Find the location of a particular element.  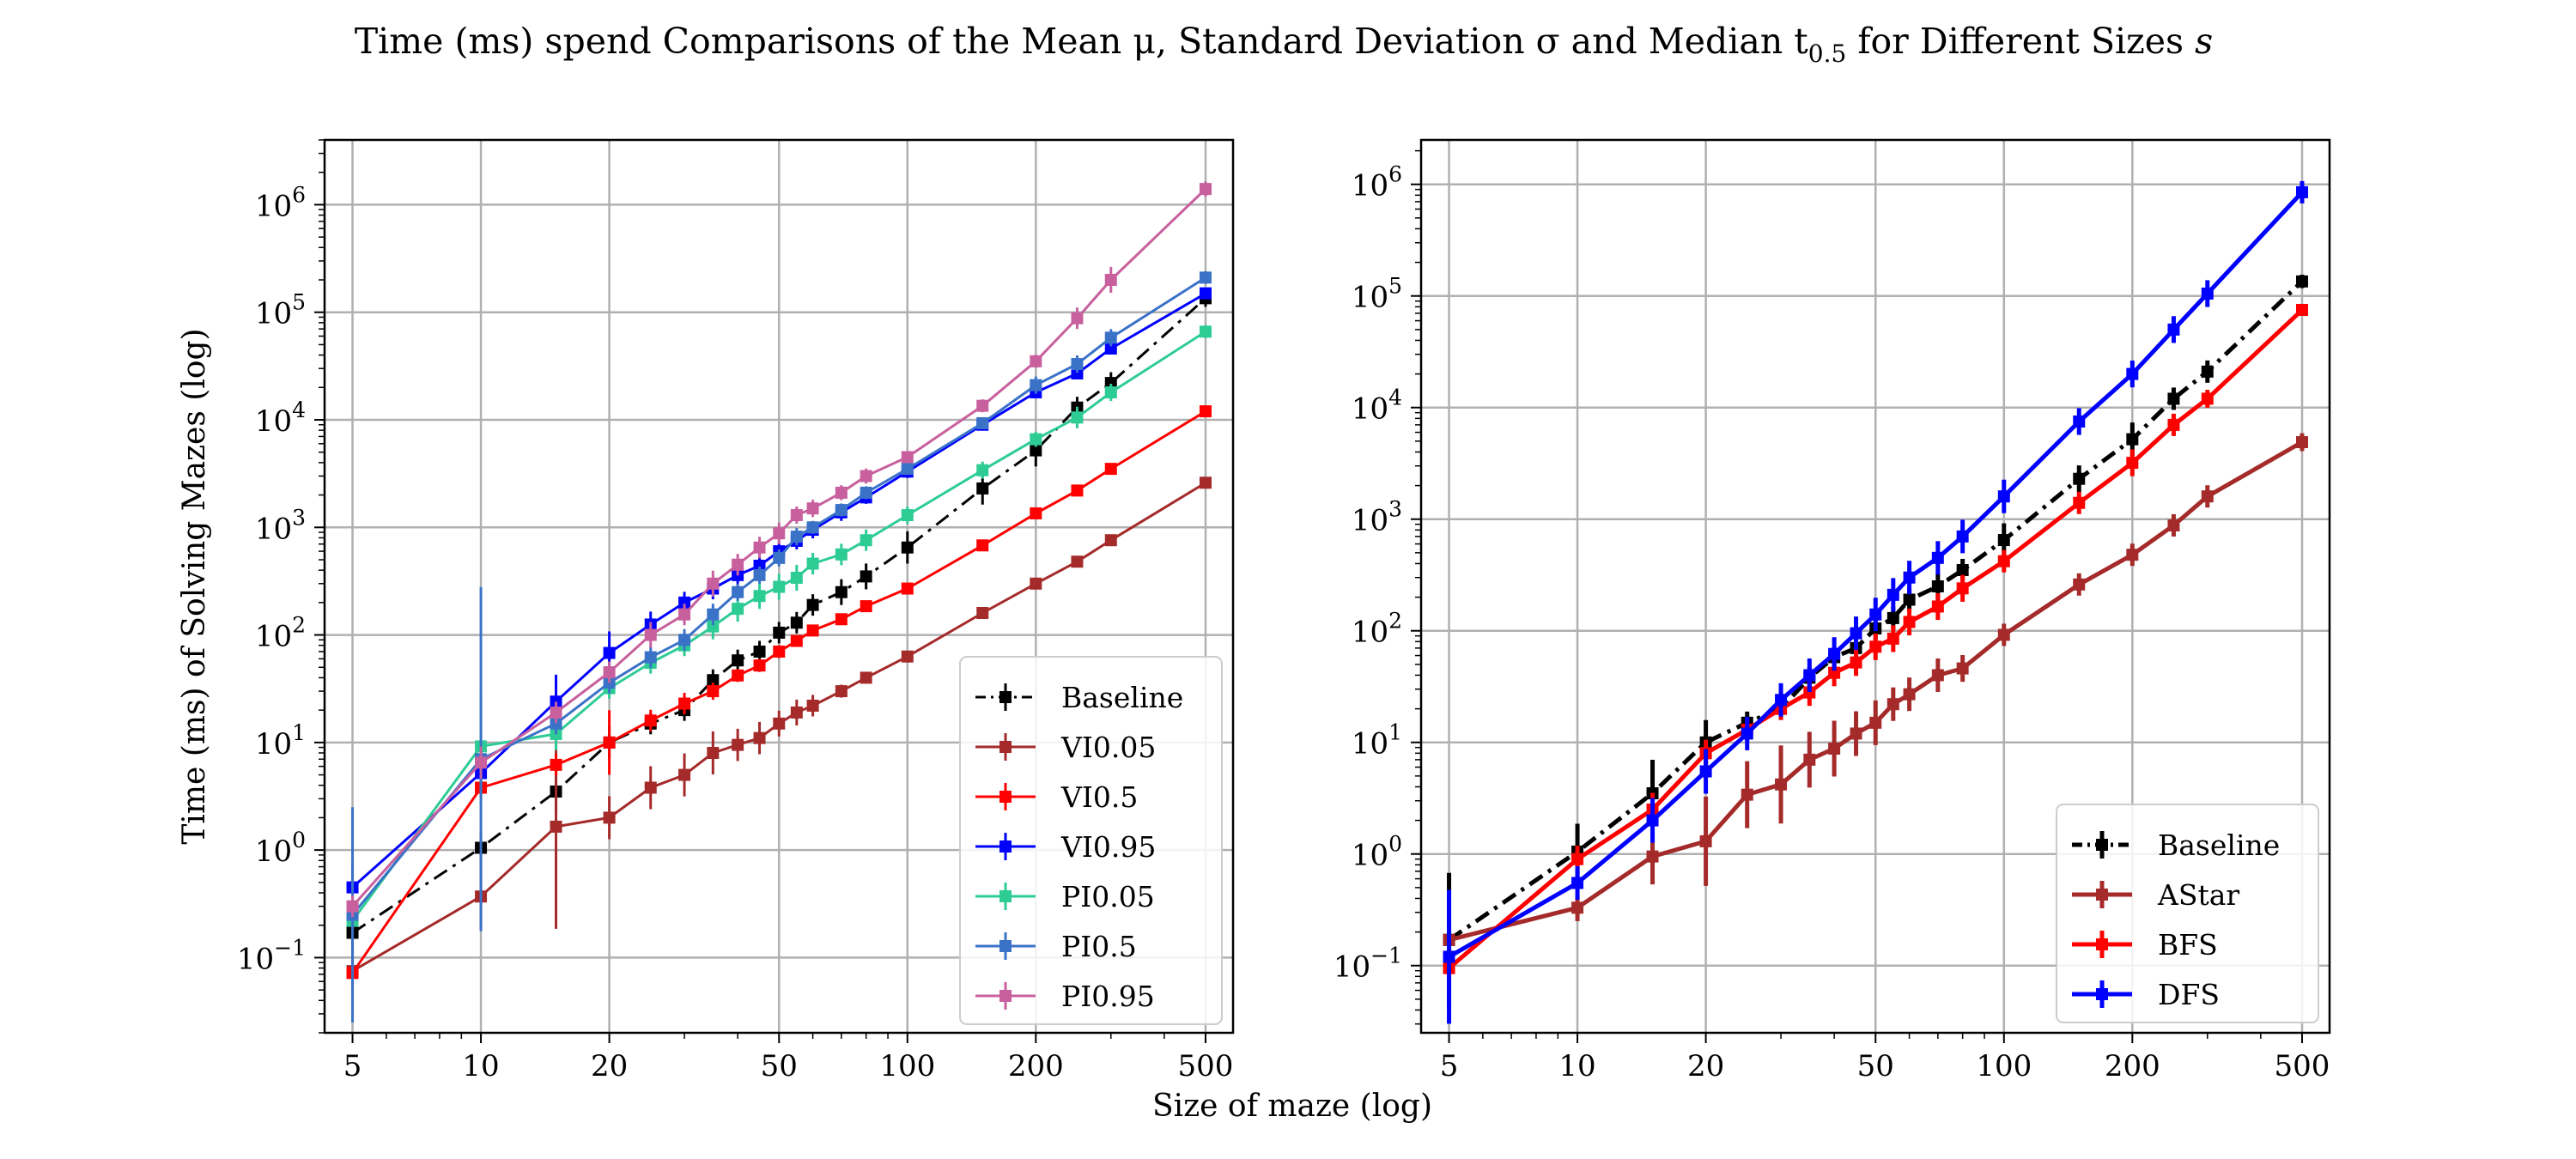

y-tick-label: 10² is located at coordinates (1377, 630).